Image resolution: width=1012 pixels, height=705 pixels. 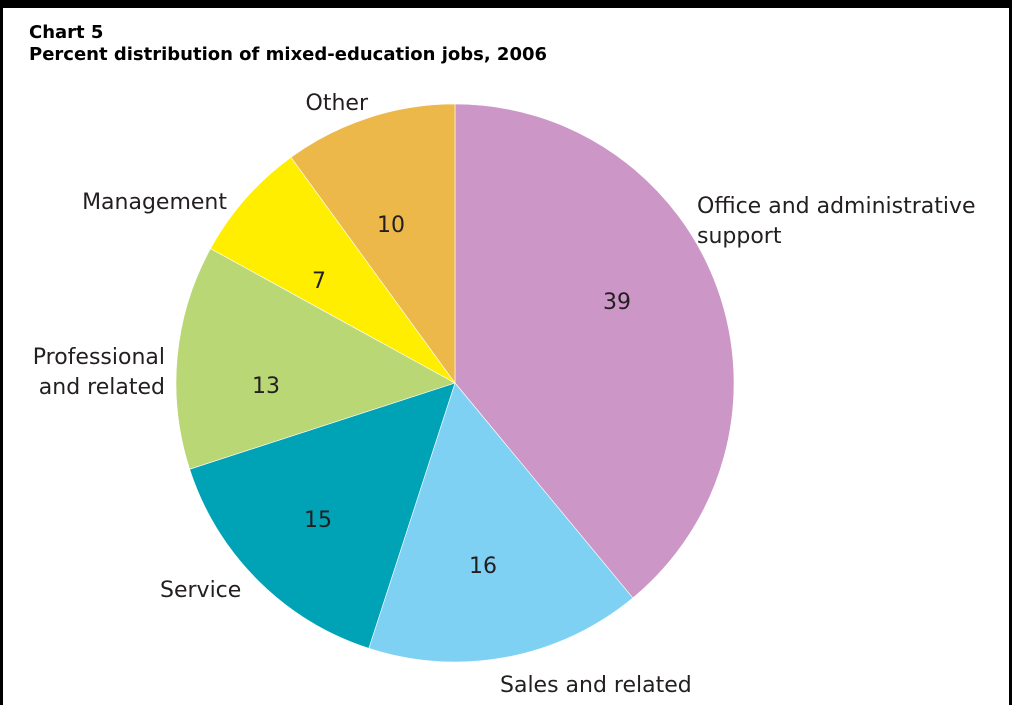 What do you see at coordinates (99, 372) in the screenshot?
I see `slice-label-professional-and-related: Professional and related` at bounding box center [99, 372].